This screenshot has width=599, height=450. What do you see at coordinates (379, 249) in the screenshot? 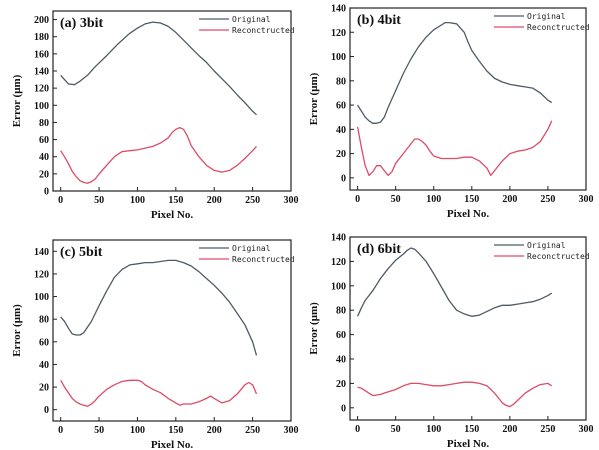
I see `panel-title: (d) 6bit` at bounding box center [379, 249].